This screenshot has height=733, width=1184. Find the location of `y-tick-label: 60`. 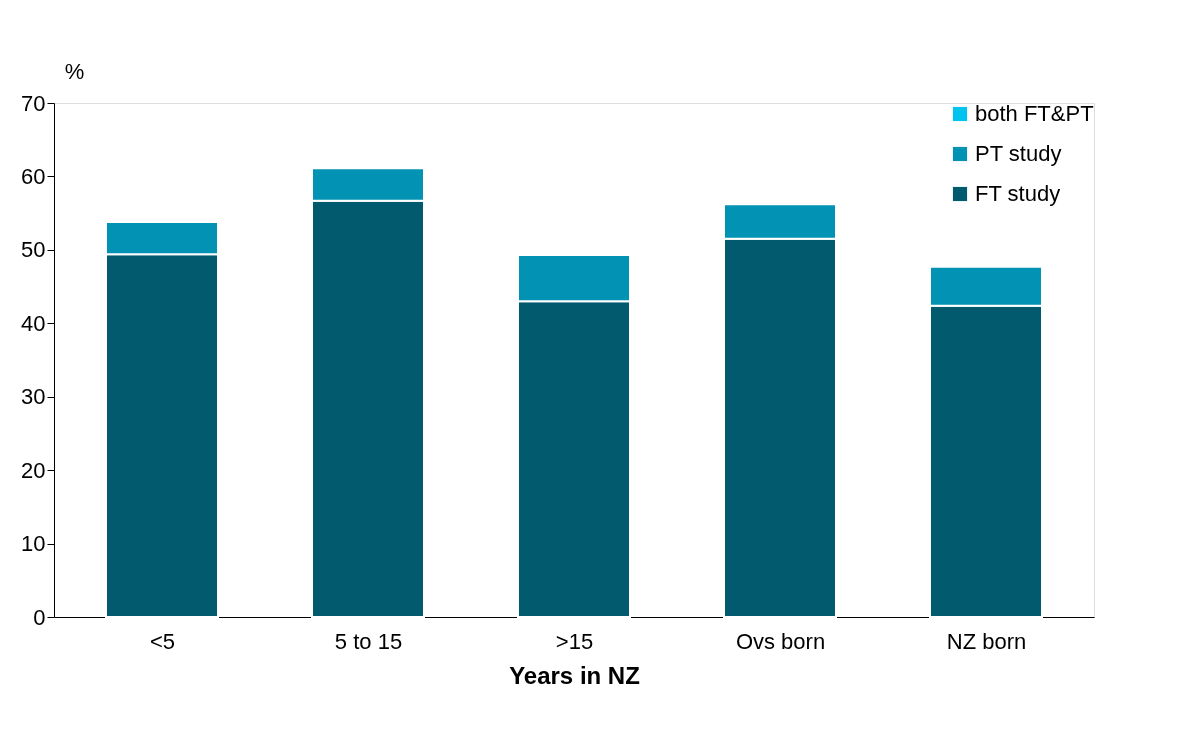

y-tick-label: 60 is located at coordinates (33, 176).